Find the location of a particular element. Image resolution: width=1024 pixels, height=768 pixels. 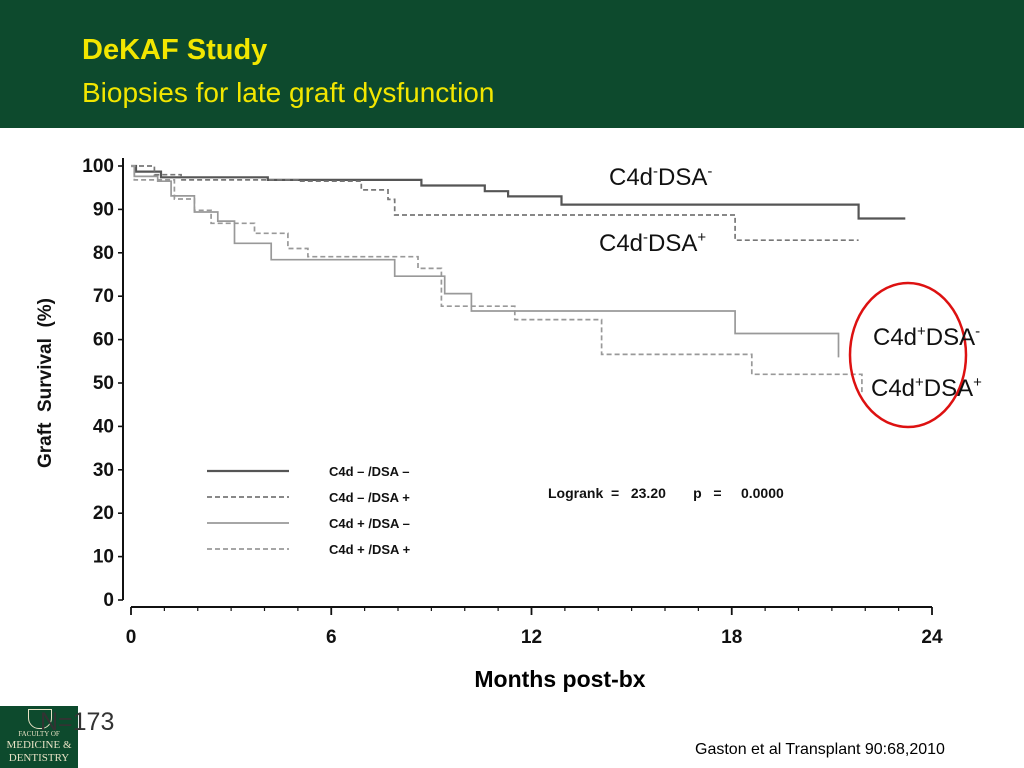

y-tick-label: 30 is located at coordinates (103, 470).